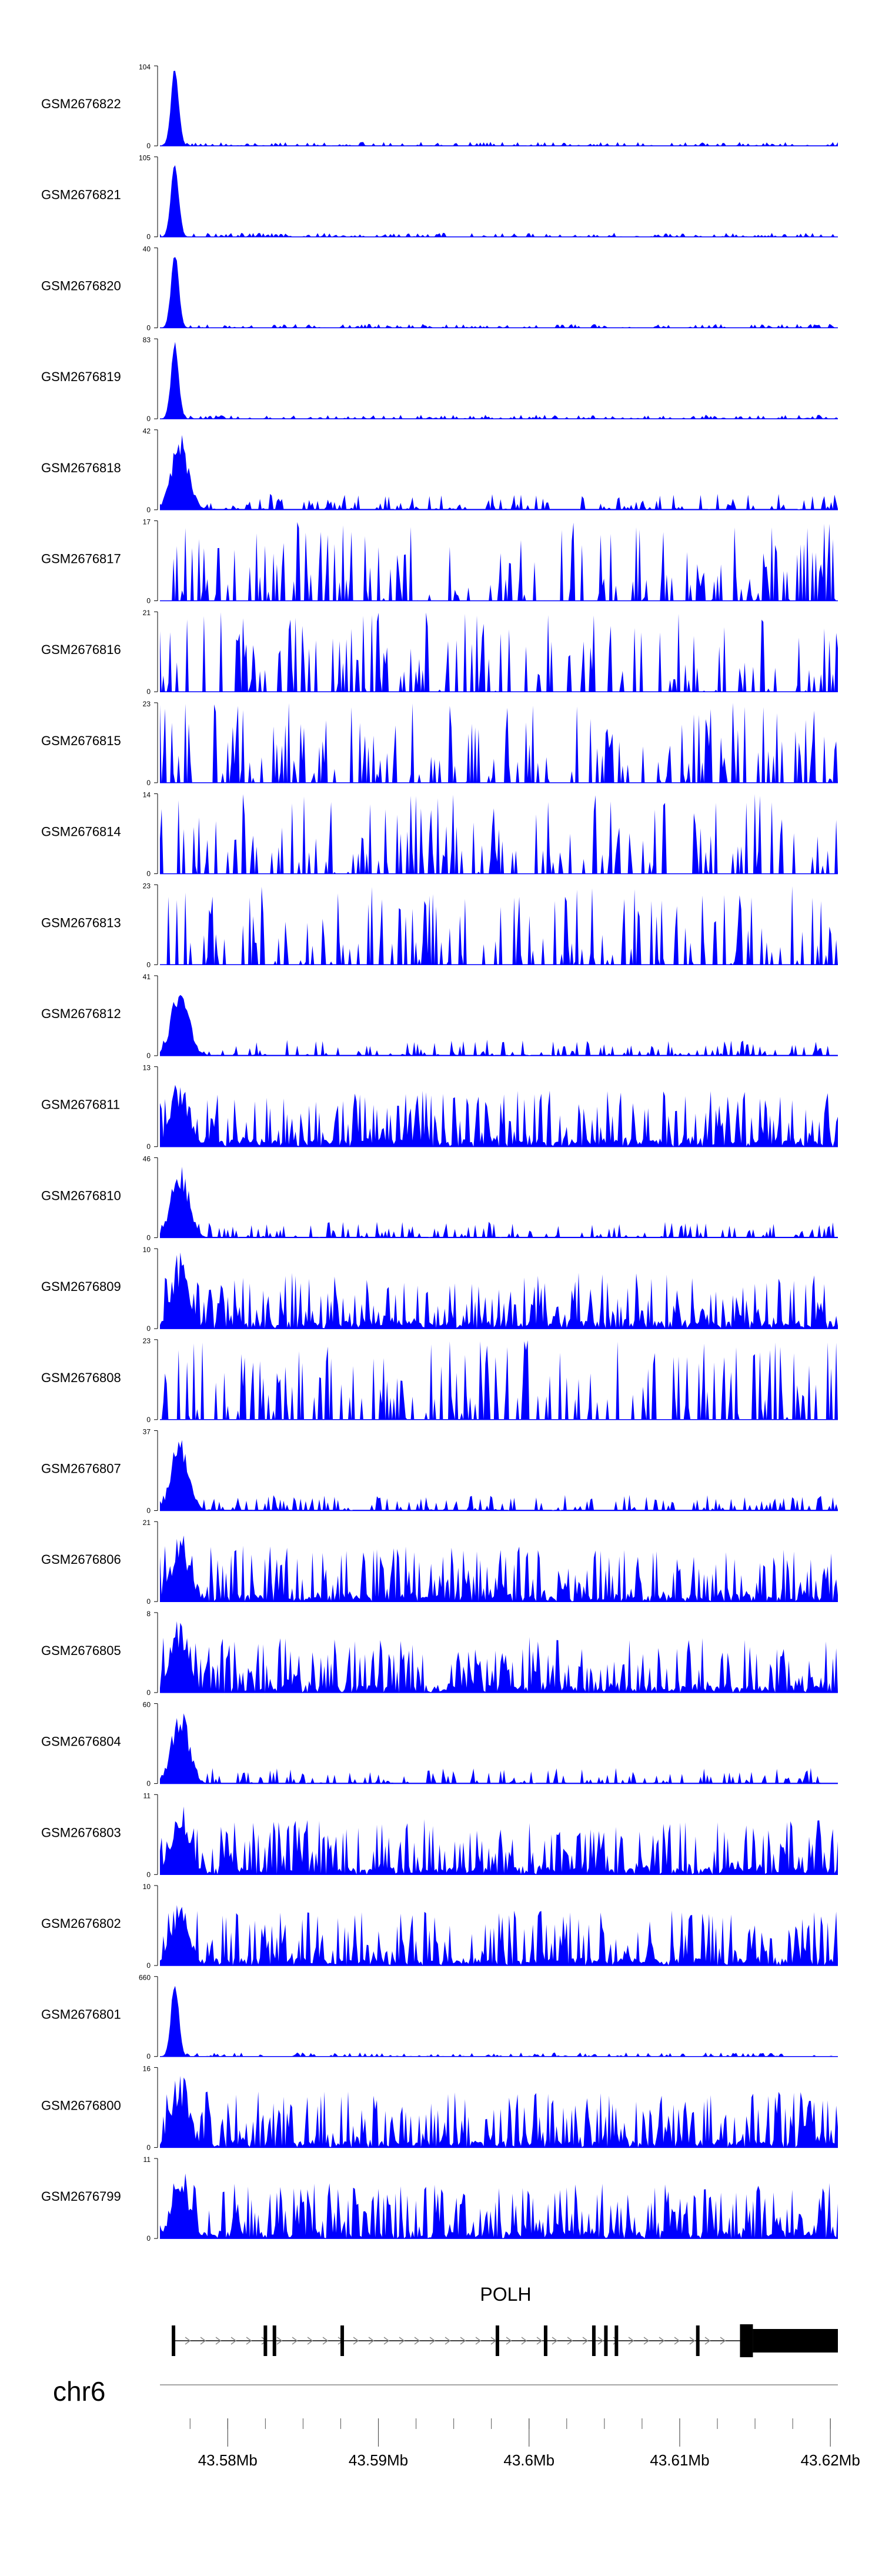 The image size is (882, 2576). I want to click on track-GSM2676820: GSM2676820 40 0, so click(439, 288).